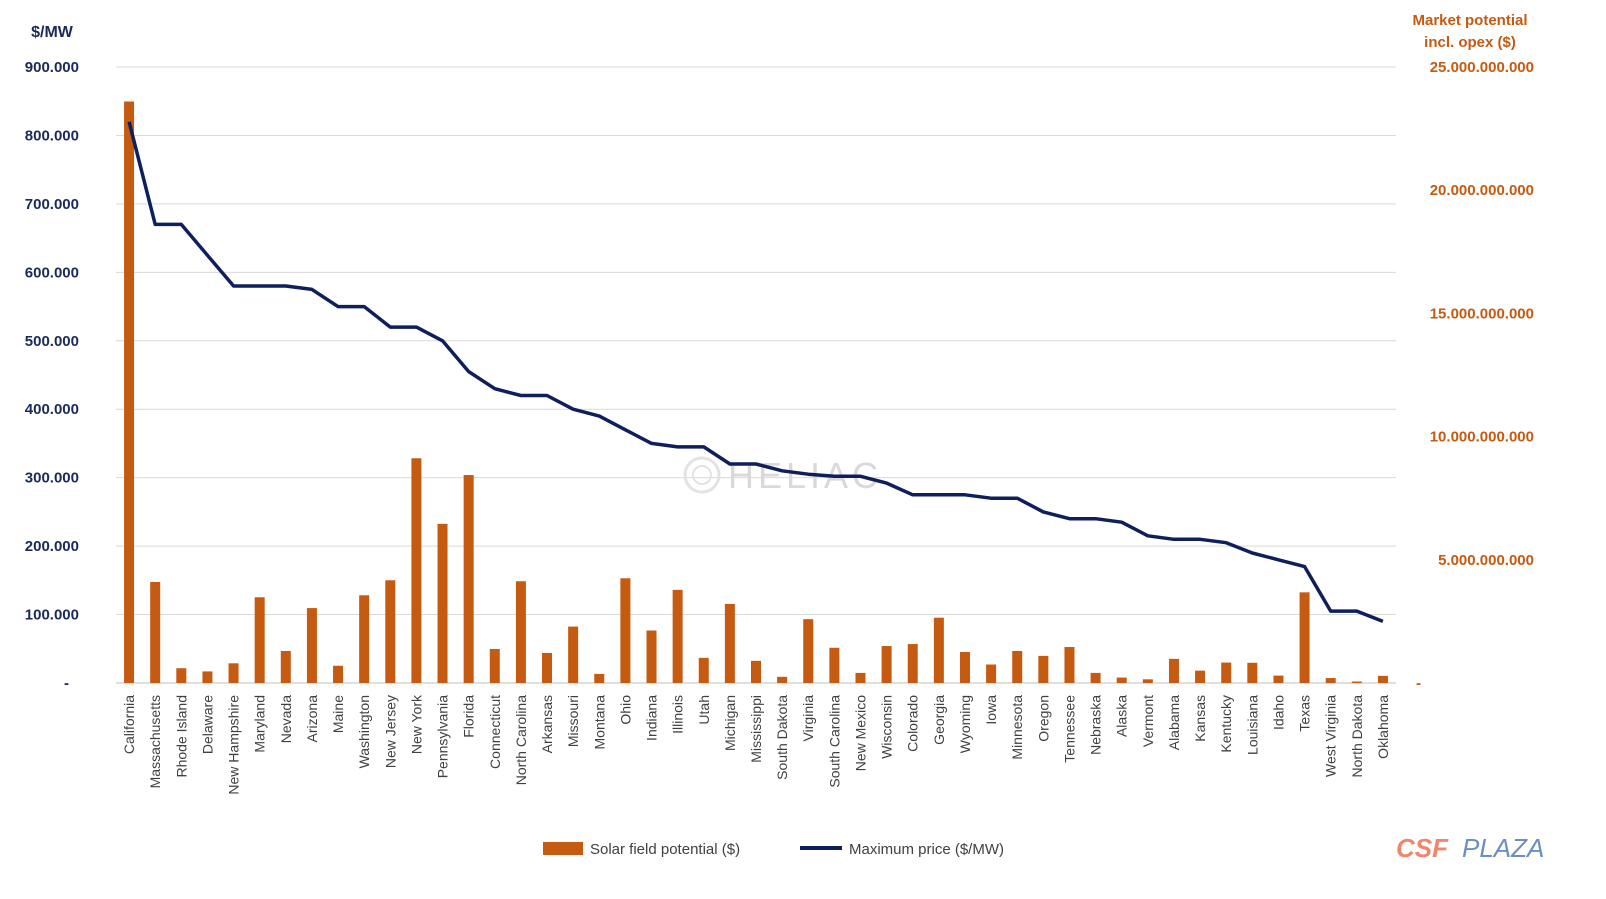  What do you see at coordinates (756, 729) in the screenshot?
I see `category-label: Mississippi` at bounding box center [756, 729].